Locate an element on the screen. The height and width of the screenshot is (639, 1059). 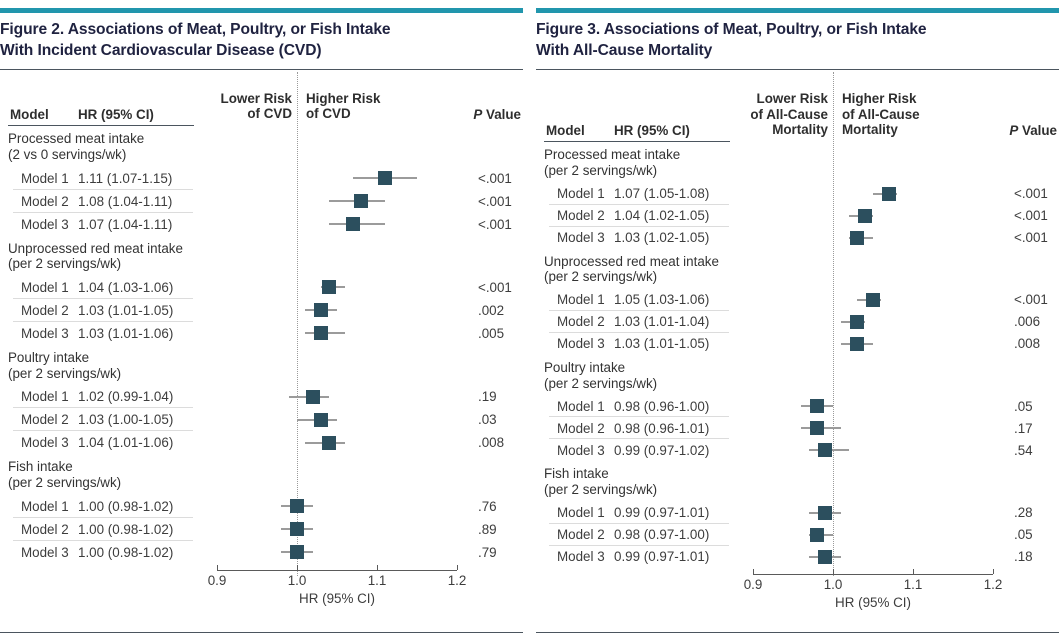
row-table: Model 3 0.99 (0.97-1.01) is located at coordinates (636, 557).